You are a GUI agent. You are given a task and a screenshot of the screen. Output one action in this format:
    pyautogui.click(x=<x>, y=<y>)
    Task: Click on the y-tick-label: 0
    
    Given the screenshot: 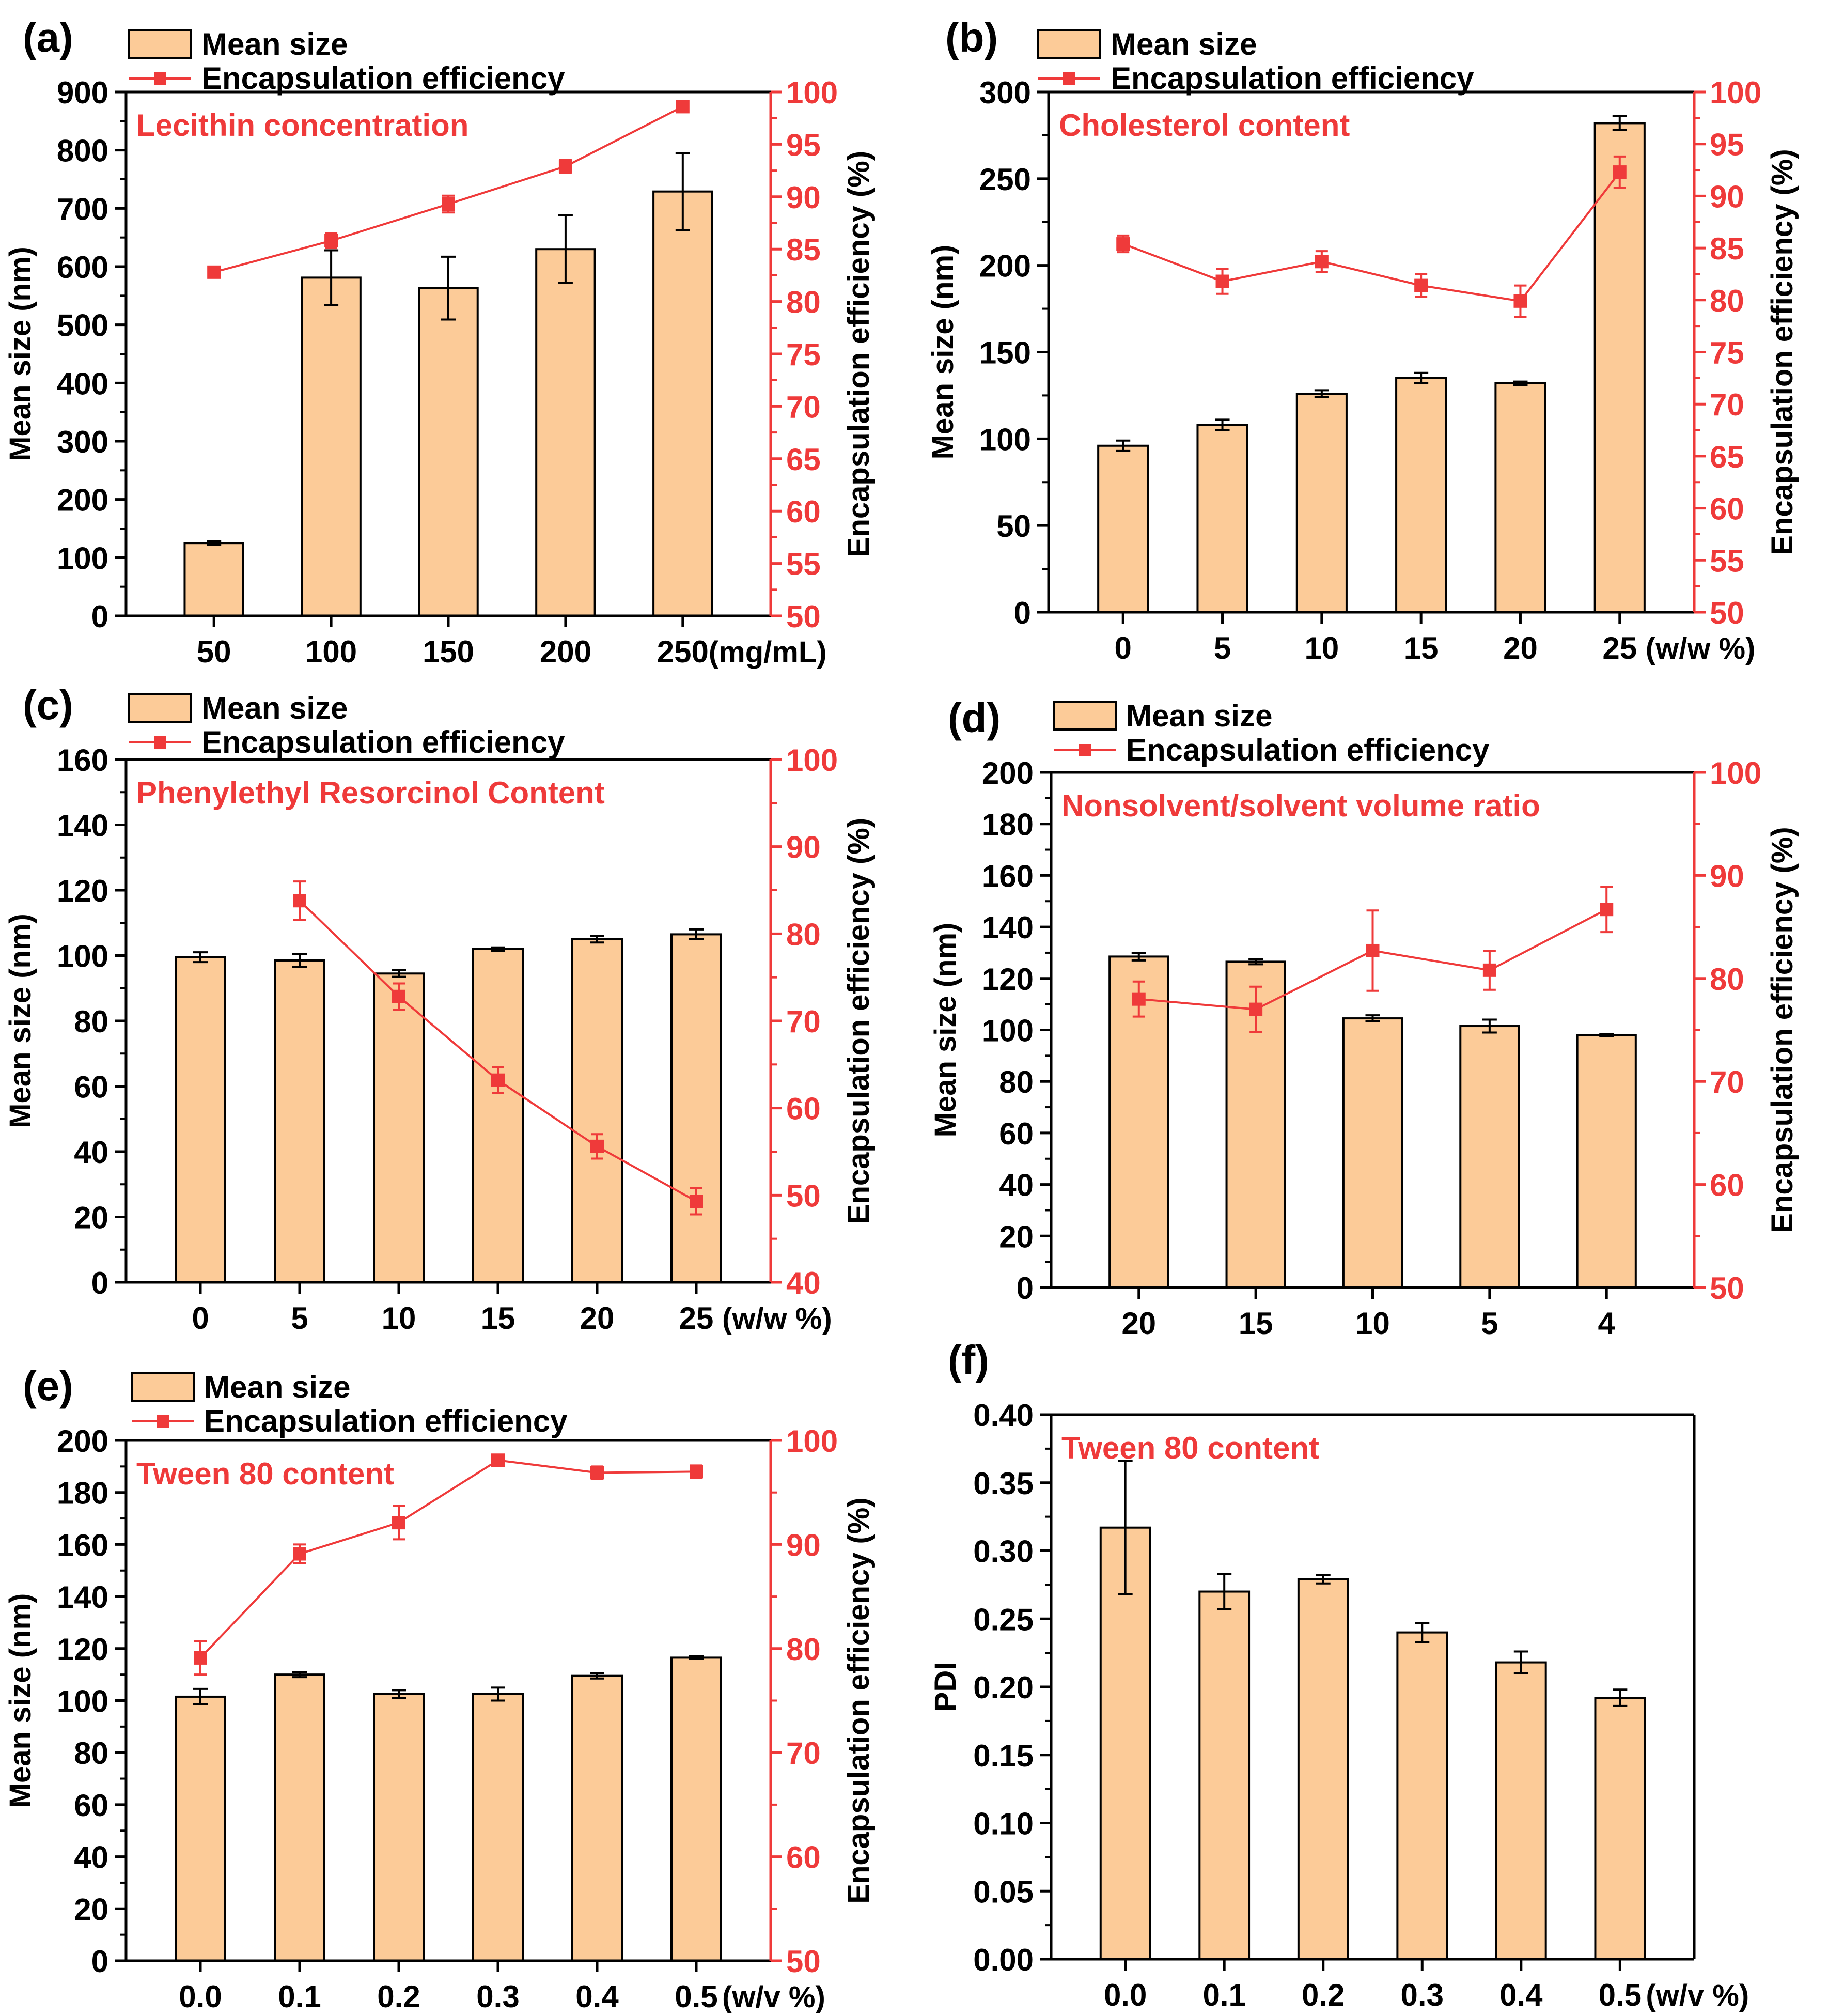 What is the action you would take?
    pyautogui.click(x=99, y=1961)
    